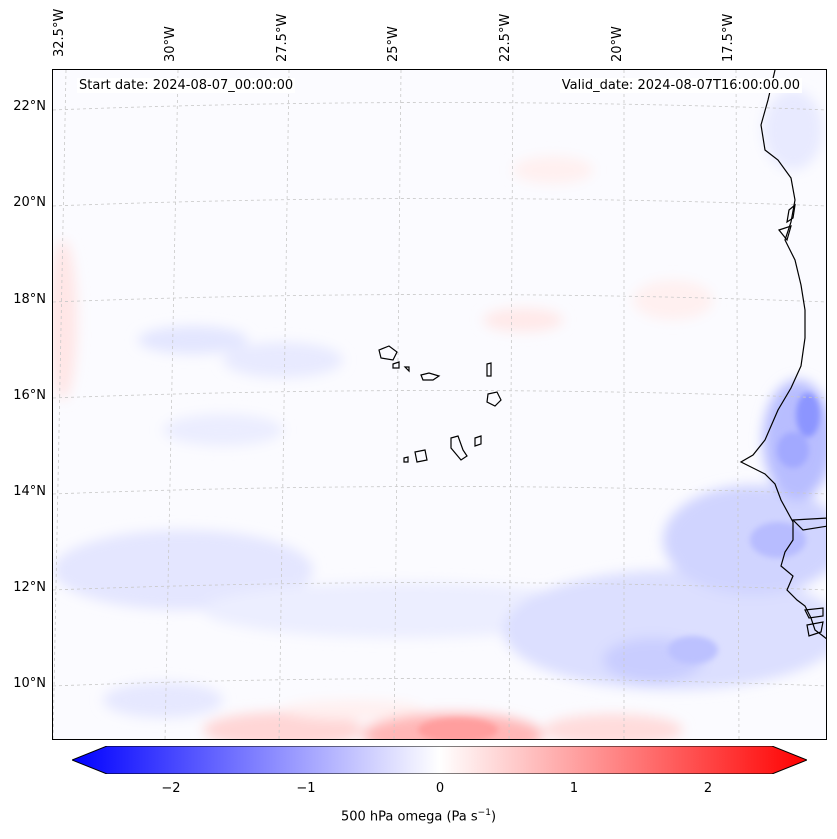 The height and width of the screenshot is (839, 837). What do you see at coordinates (306, 788) in the screenshot?
I see `colorbar-tick-label: −1` at bounding box center [306, 788].